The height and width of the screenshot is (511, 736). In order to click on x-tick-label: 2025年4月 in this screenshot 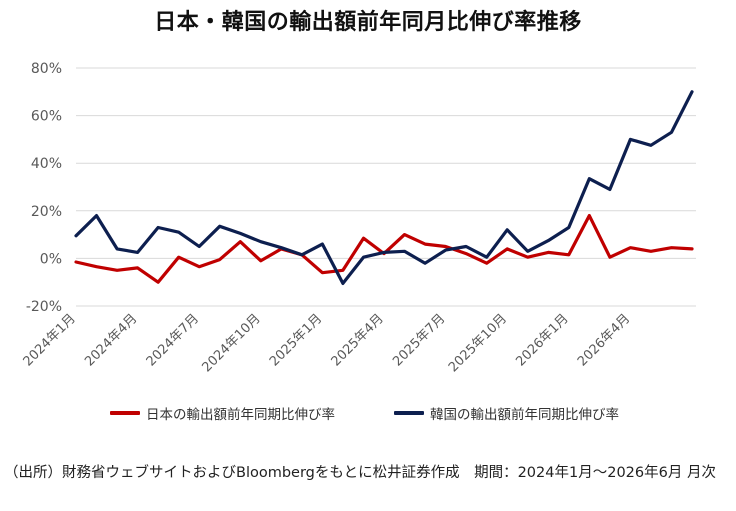, I will do `click(358, 340)`.